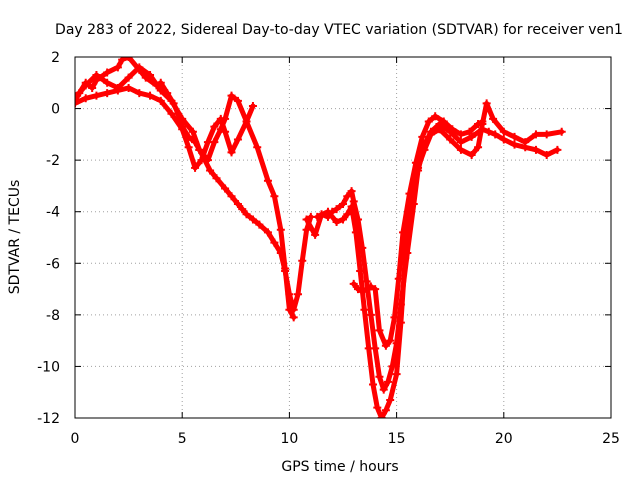 The image size is (640, 480). I want to click on y-tick-label: -12, so click(48, 419).